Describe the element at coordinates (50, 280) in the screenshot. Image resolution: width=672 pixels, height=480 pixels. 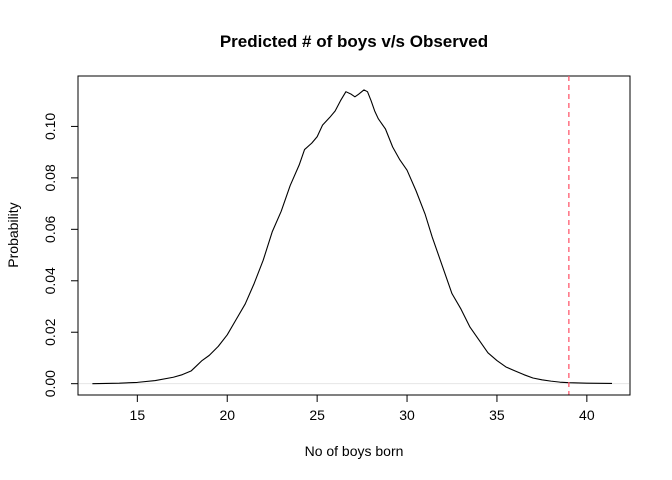
I see `y-tick-label: 0.04` at that location.